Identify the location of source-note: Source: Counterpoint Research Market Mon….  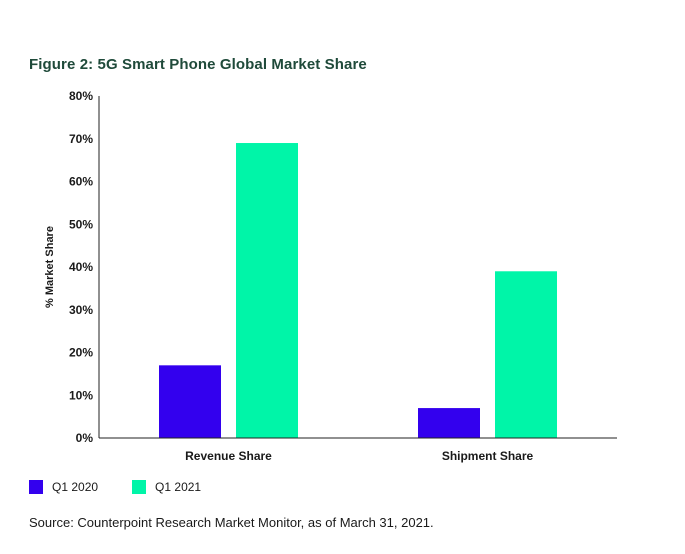
(231, 522).